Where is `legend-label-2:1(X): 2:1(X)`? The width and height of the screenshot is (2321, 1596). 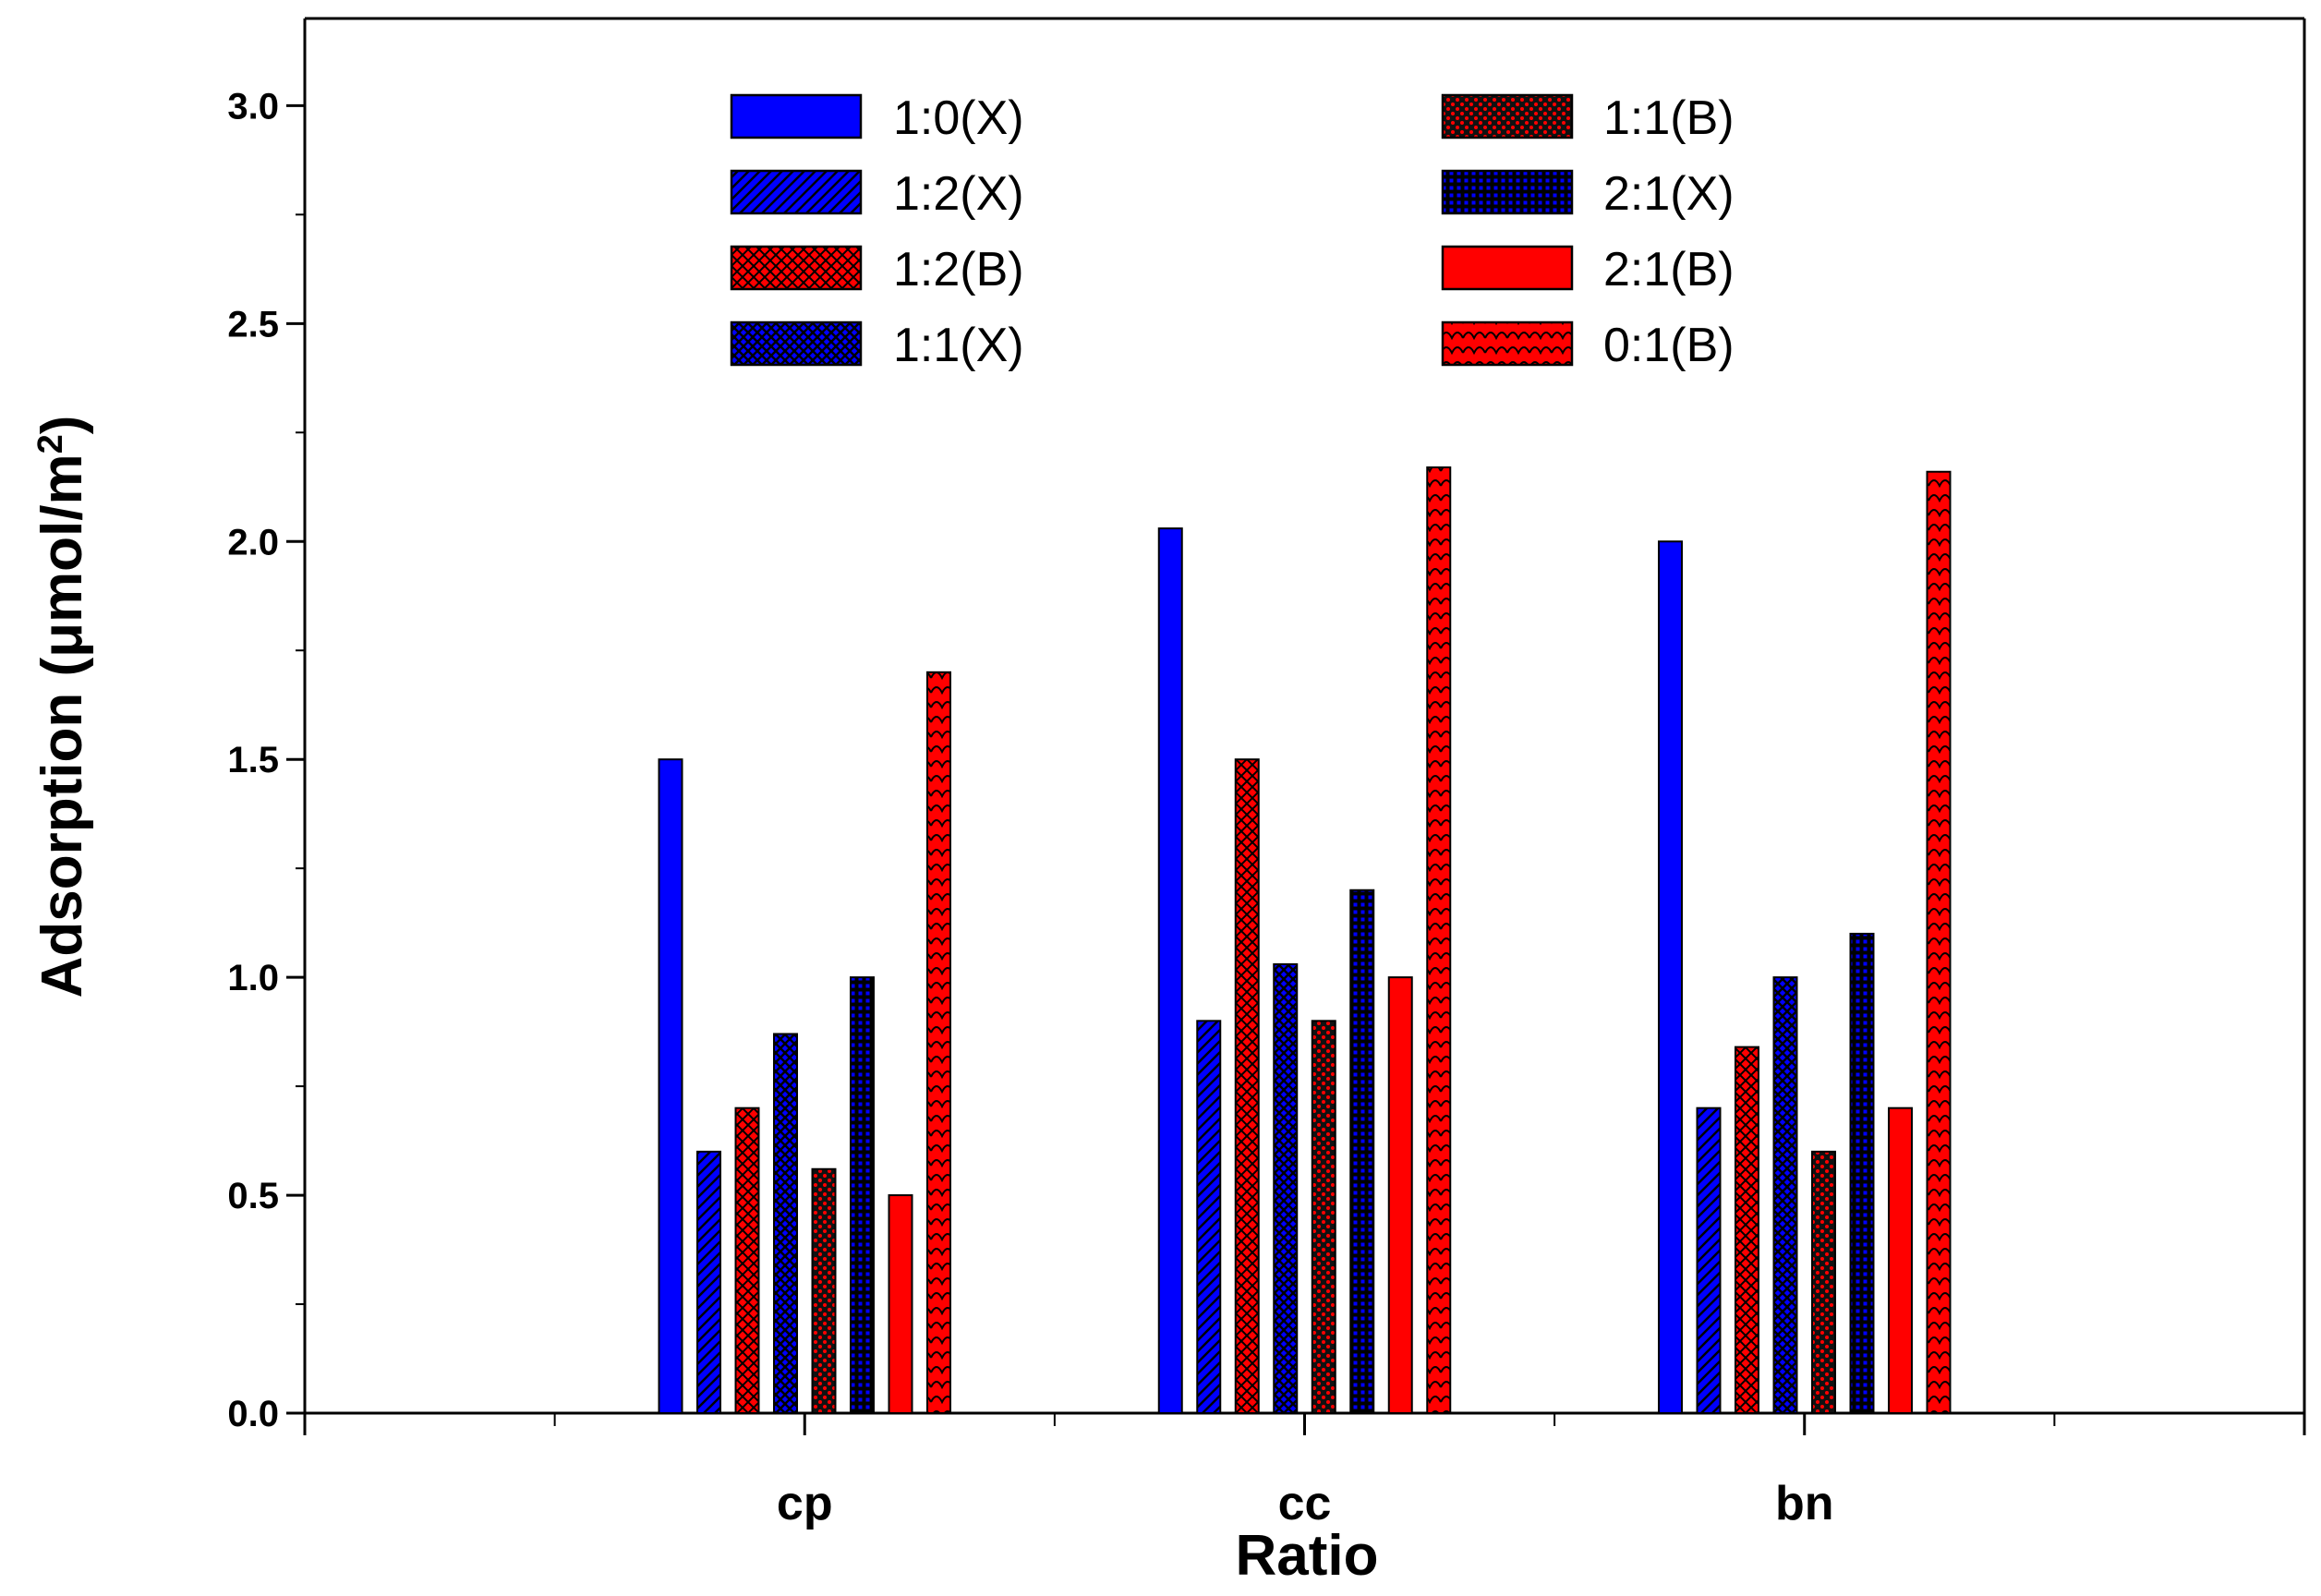 legend-label-2:1(X): 2:1(X) is located at coordinates (1669, 194).